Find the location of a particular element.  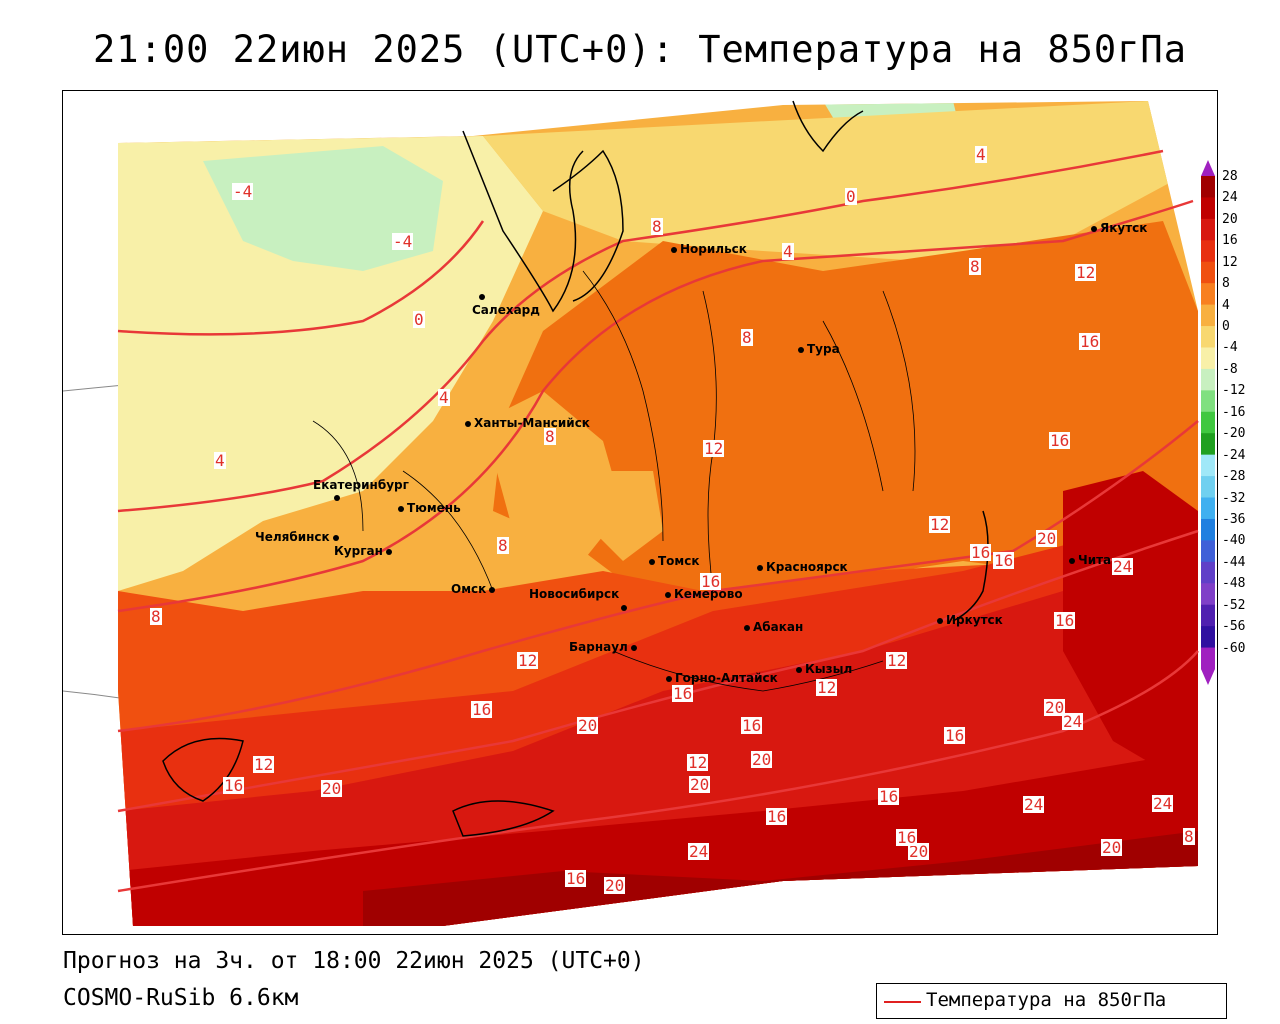

city-label: Курган is located at coordinates (364, 551).